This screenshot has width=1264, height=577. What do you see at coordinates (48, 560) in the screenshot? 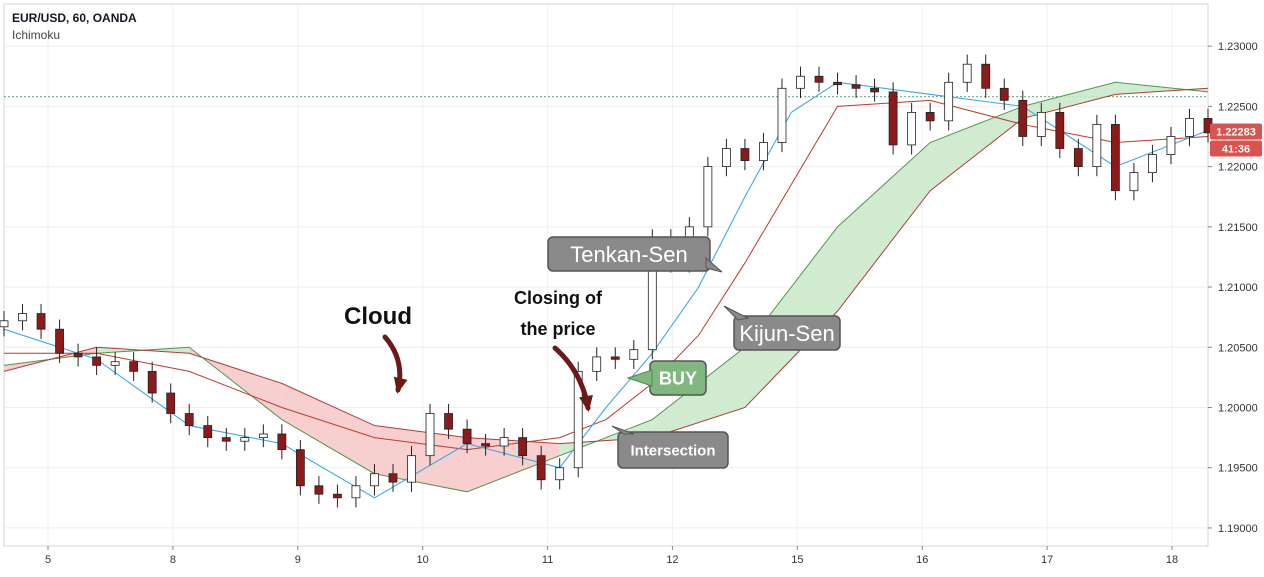
I see `x-tick-label: 5` at bounding box center [48, 560].